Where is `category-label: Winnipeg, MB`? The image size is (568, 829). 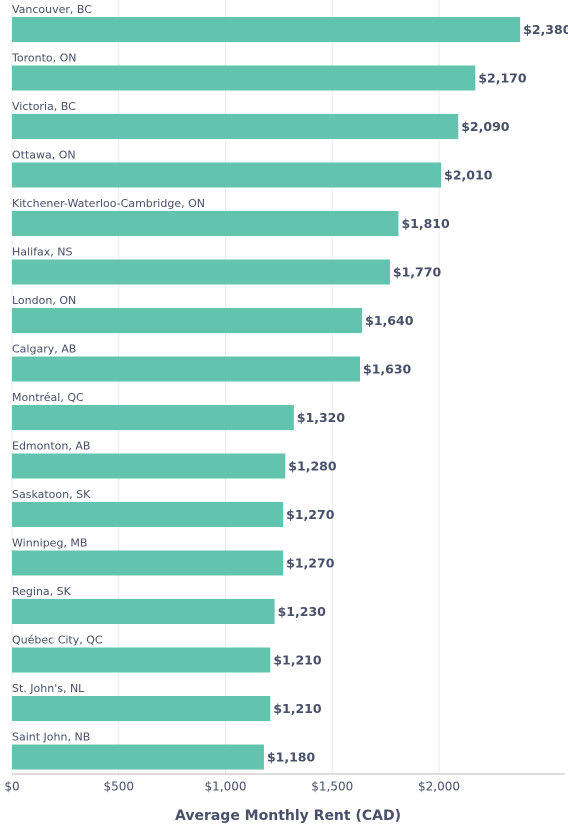 category-label: Winnipeg, MB is located at coordinates (49, 543).